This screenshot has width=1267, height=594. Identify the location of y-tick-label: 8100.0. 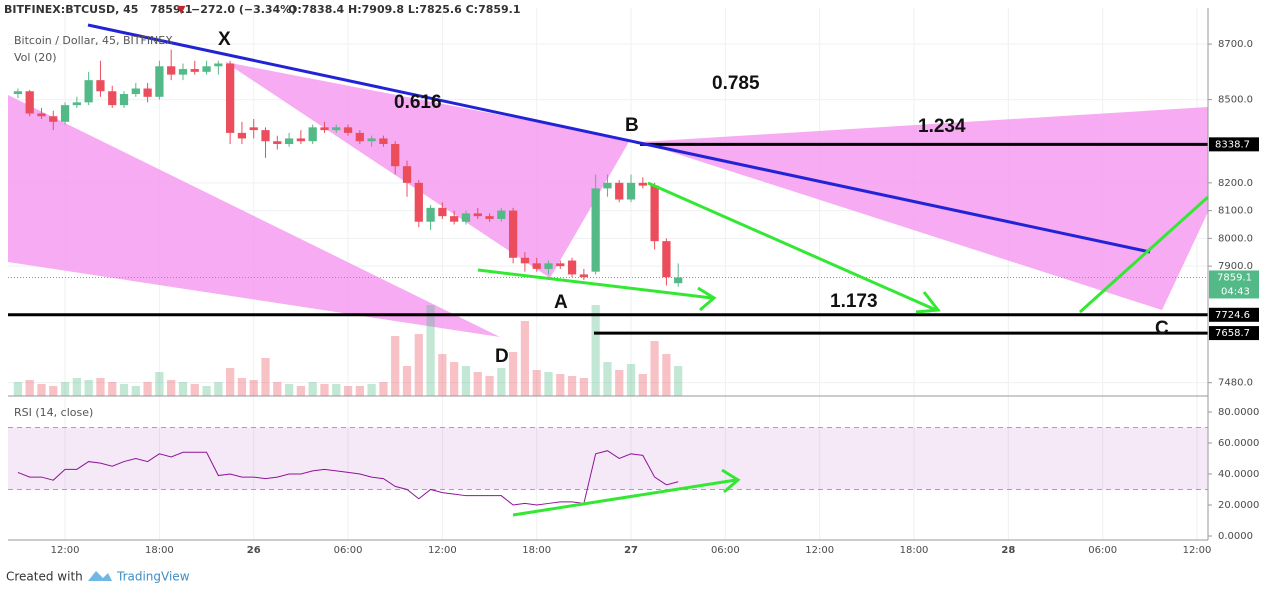
(1235, 211).